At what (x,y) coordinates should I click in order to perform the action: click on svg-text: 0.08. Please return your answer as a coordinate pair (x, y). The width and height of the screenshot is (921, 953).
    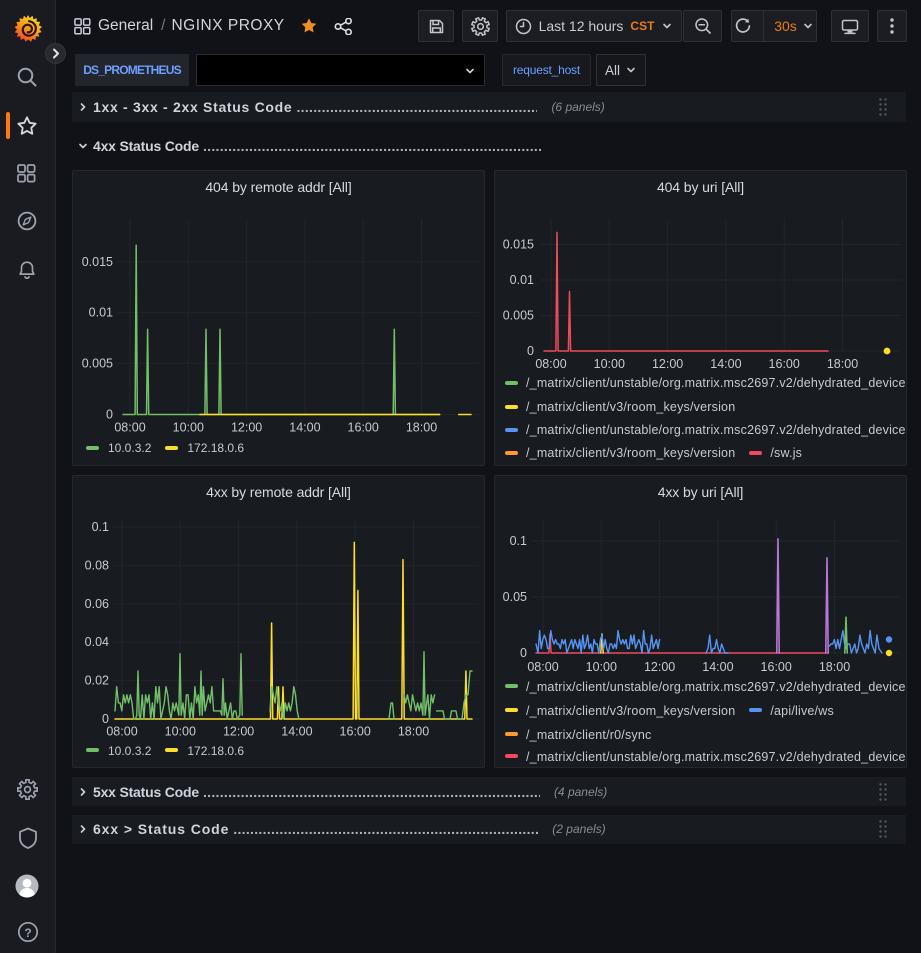
    Looking at the image, I should click on (97, 565).